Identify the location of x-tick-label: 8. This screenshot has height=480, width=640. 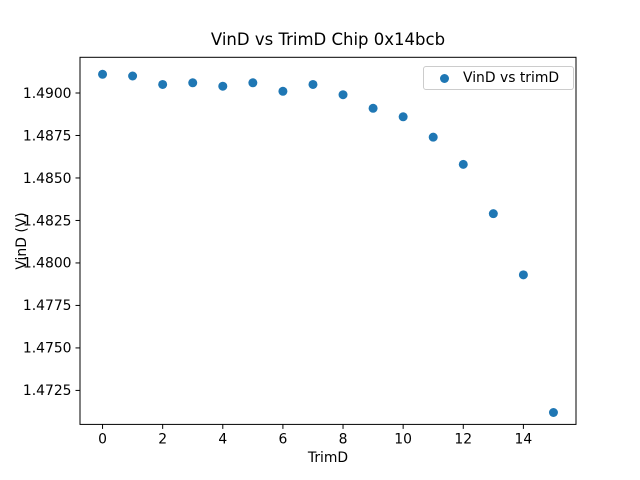
(343, 439).